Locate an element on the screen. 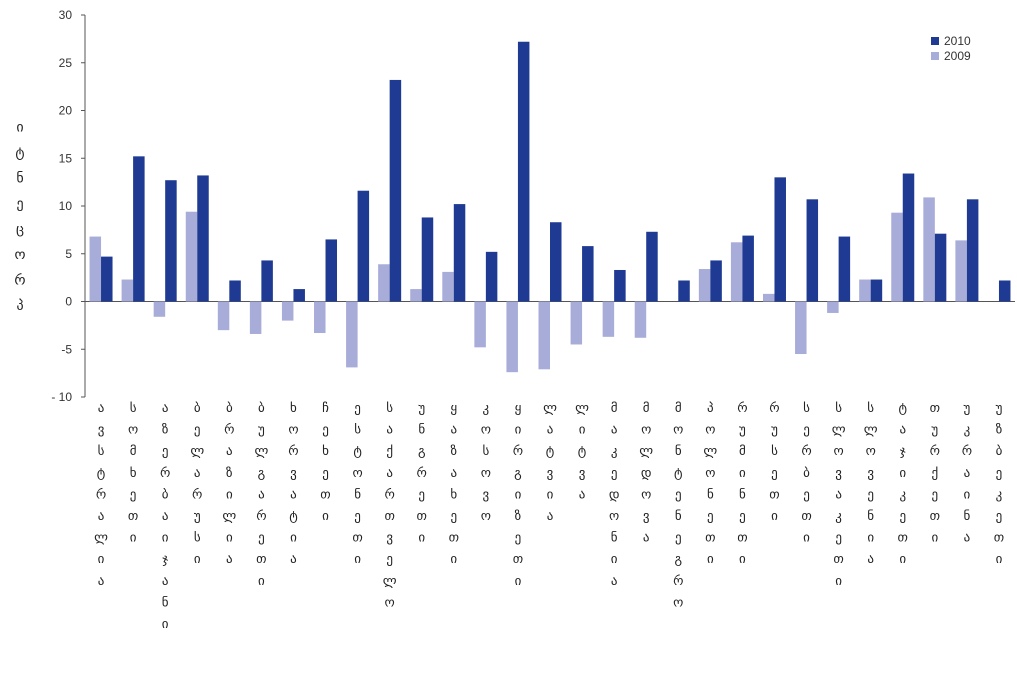  y-axis-label-char: ი is located at coordinates (19, 128).